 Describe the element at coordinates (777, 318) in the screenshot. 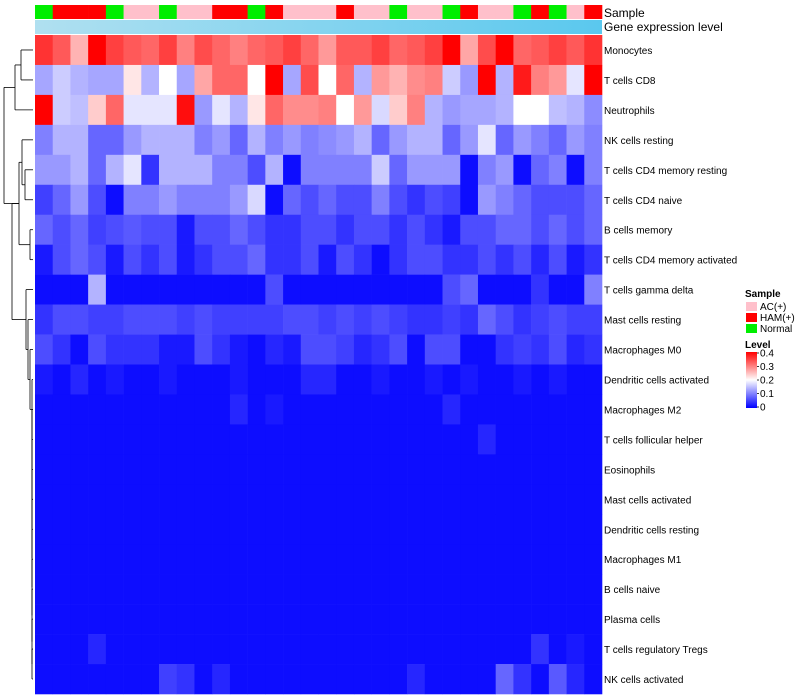

I see `legend-label-ham: HAM(+)` at that location.